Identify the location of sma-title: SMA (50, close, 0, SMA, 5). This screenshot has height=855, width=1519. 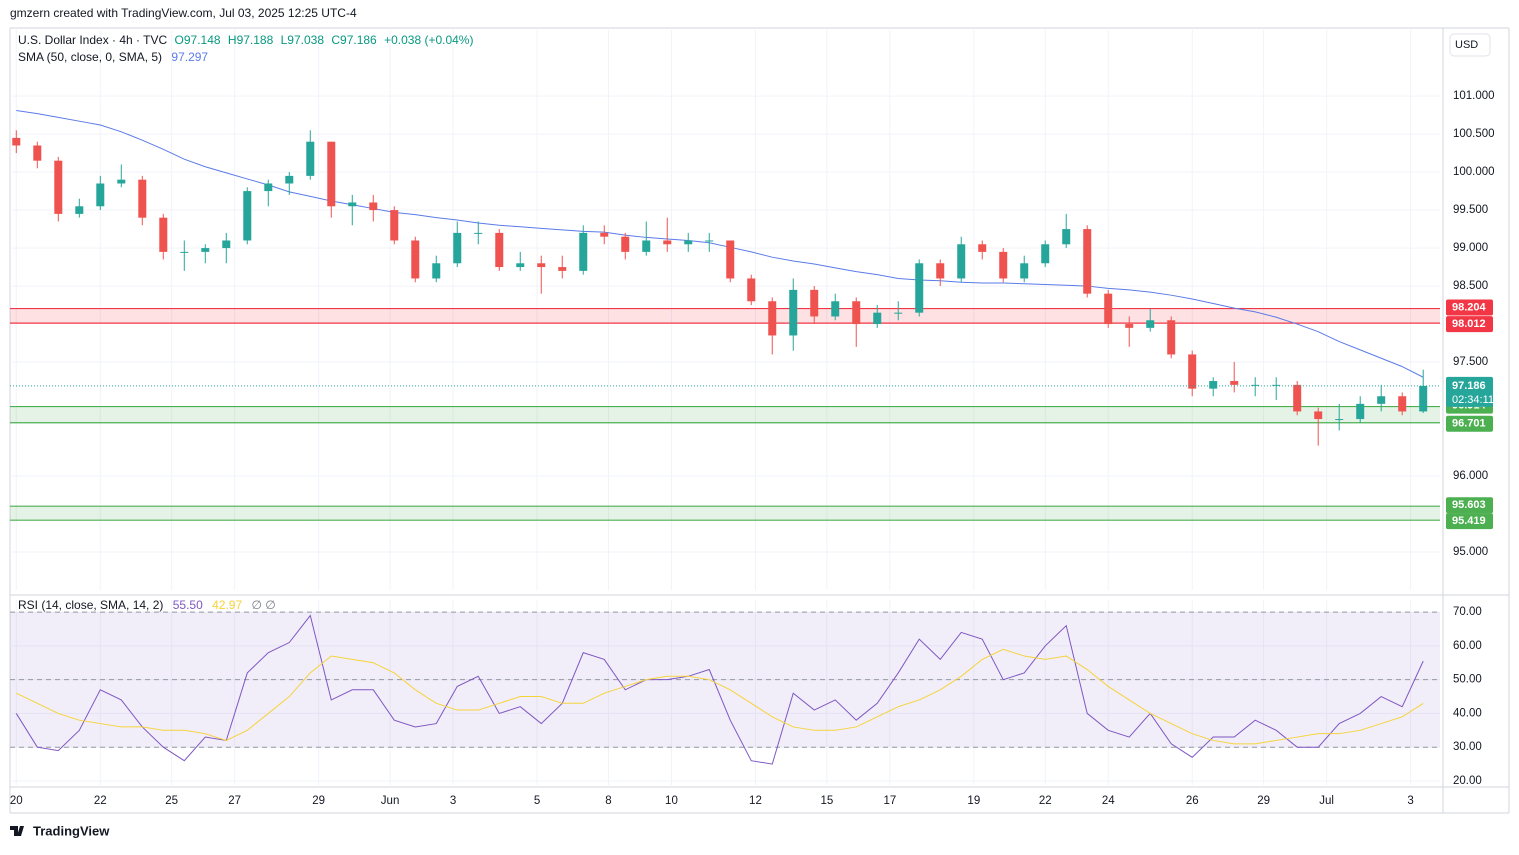
(90, 57).